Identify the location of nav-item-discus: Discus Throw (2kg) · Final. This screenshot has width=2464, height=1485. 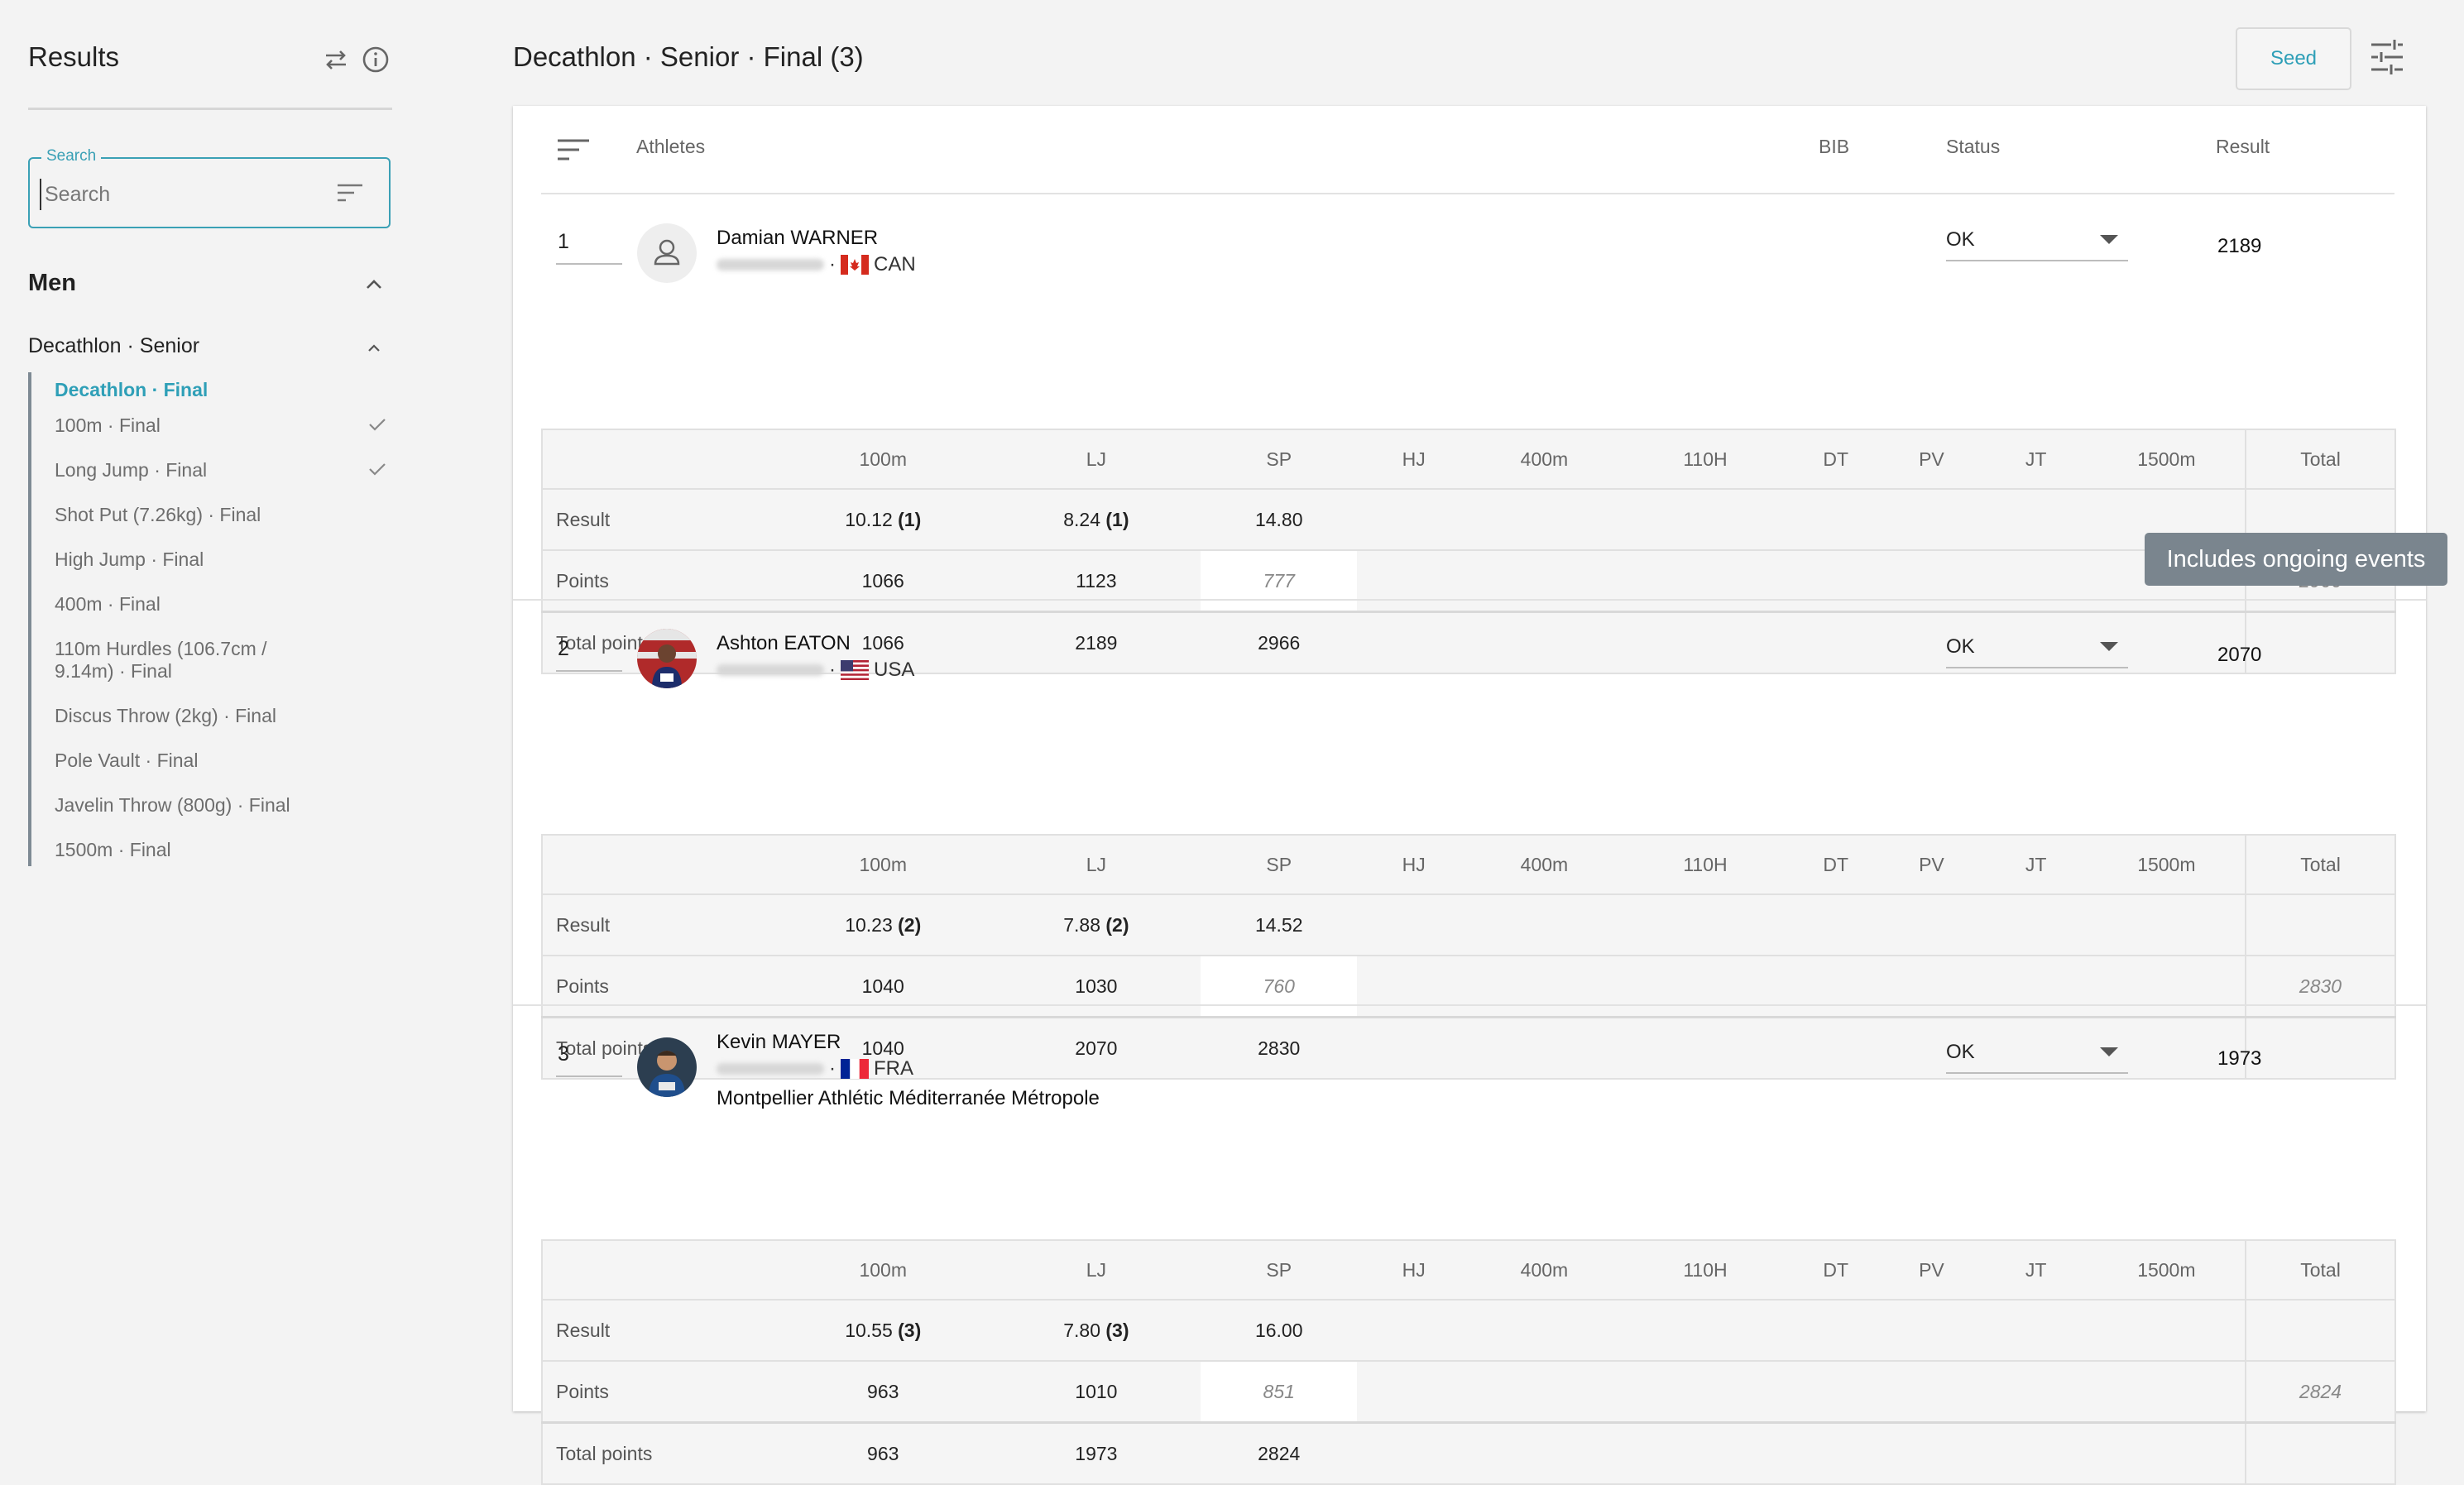
(213, 727).